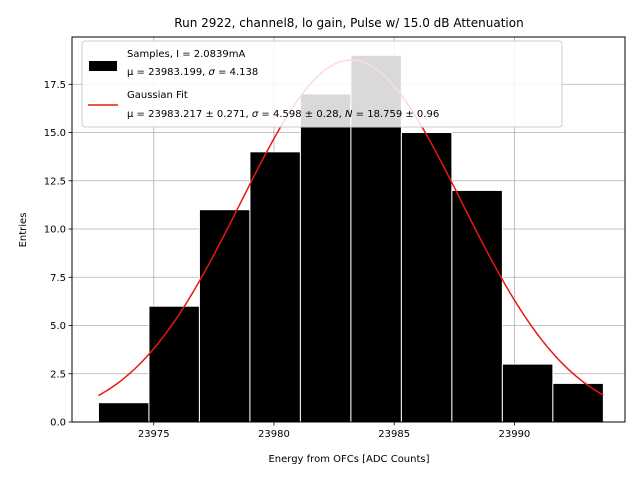  Describe the element at coordinates (395, 114) in the screenshot. I see `legend-fit-stats-c: = 18.759 ± 0.96` at that location.